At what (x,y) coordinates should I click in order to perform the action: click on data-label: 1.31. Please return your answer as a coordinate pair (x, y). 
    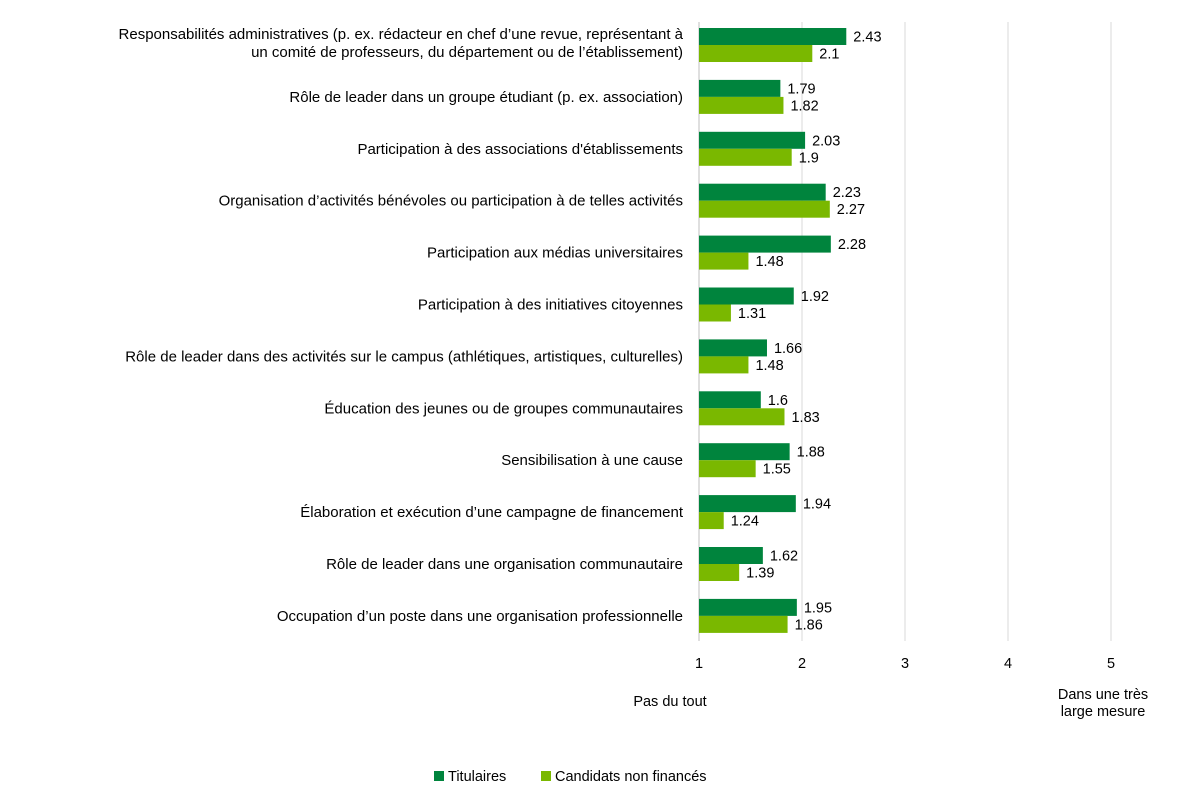
    Looking at the image, I should click on (752, 314).